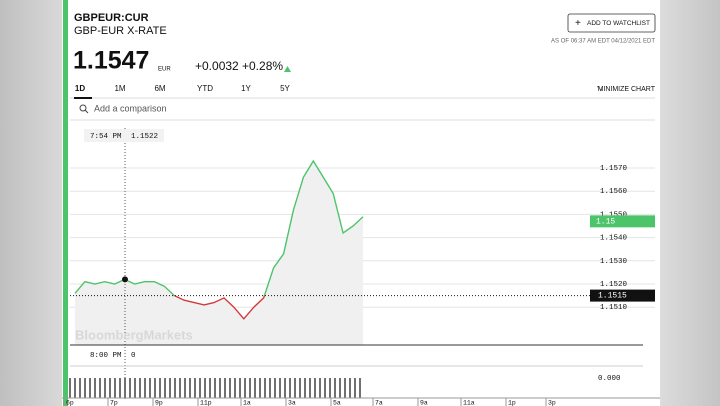 This screenshot has height=406, width=720. What do you see at coordinates (106, 137) in the screenshot?
I see `crosshair-time: 7:54 PM` at bounding box center [106, 137].